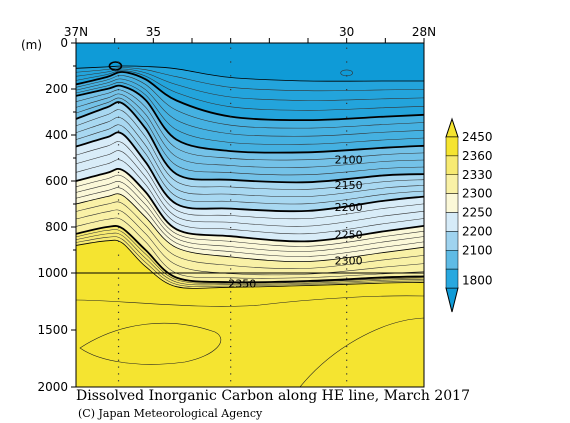  Describe the element at coordinates (76, 32) in the screenshot. I see `x-tick-label: 37N` at that location.